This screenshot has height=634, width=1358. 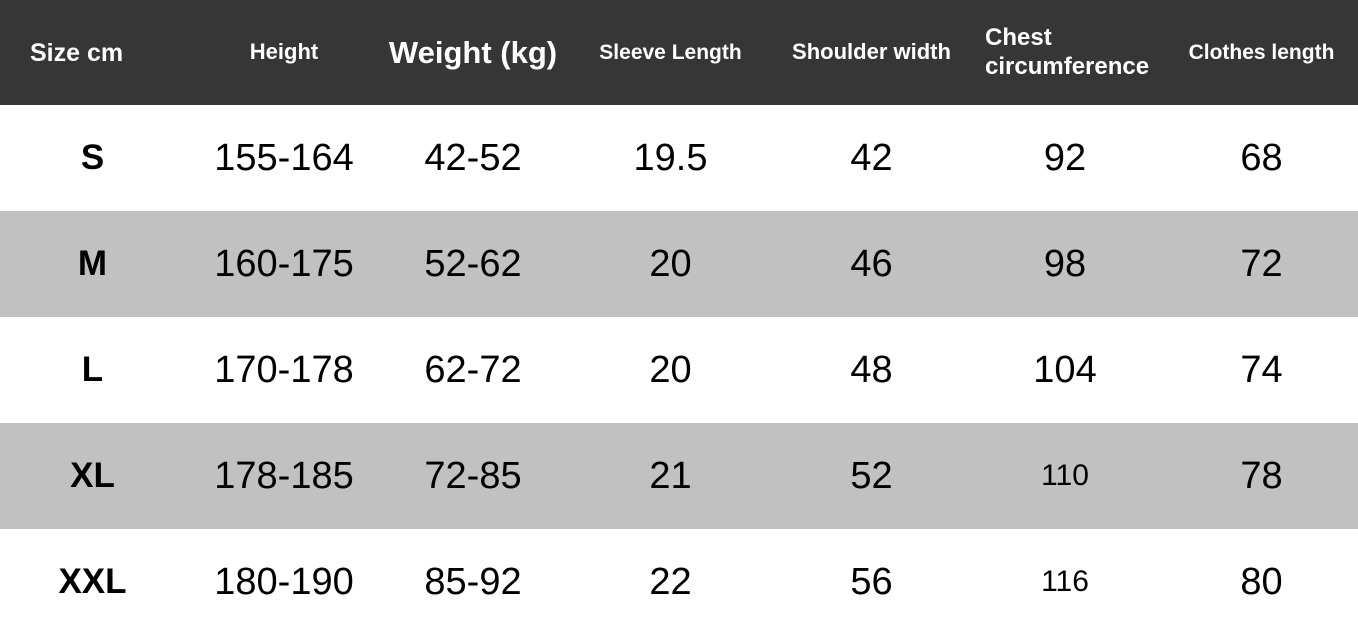 What do you see at coordinates (77, 52) in the screenshot?
I see `column-header-size: Size cm` at bounding box center [77, 52].